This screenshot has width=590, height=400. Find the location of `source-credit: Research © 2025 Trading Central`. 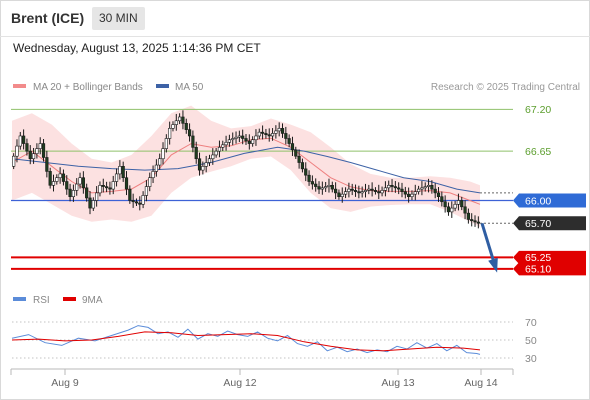

source-credit: Research © 2025 Trading Central is located at coordinates (505, 87).